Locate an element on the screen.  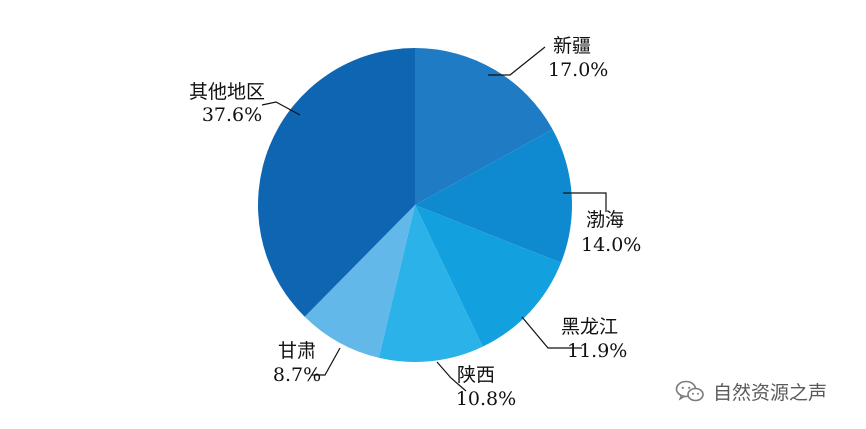
slice-value-label: 11.9% is located at coordinates (597, 351).